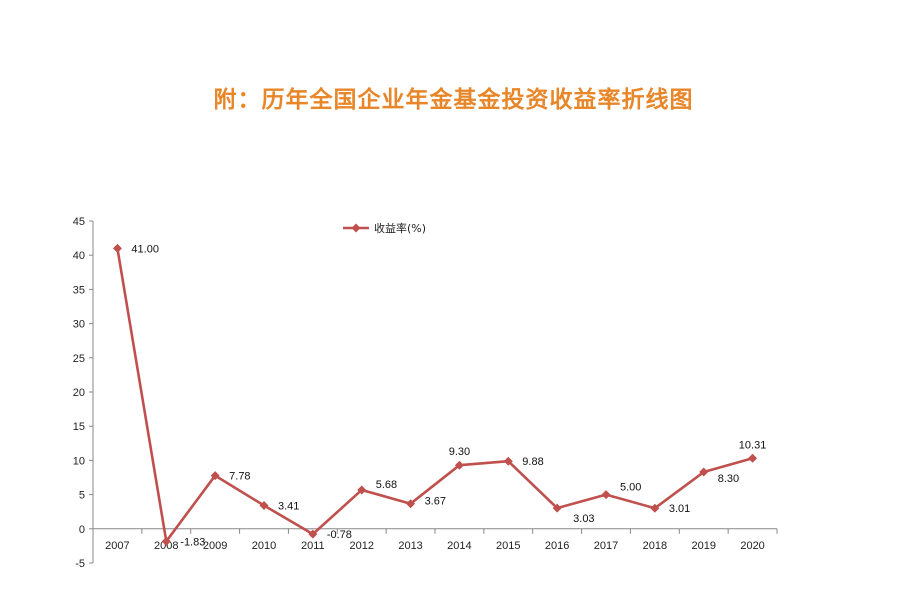  Describe the element at coordinates (728, 479) in the screenshot. I see `data-label: 8.30` at that location.